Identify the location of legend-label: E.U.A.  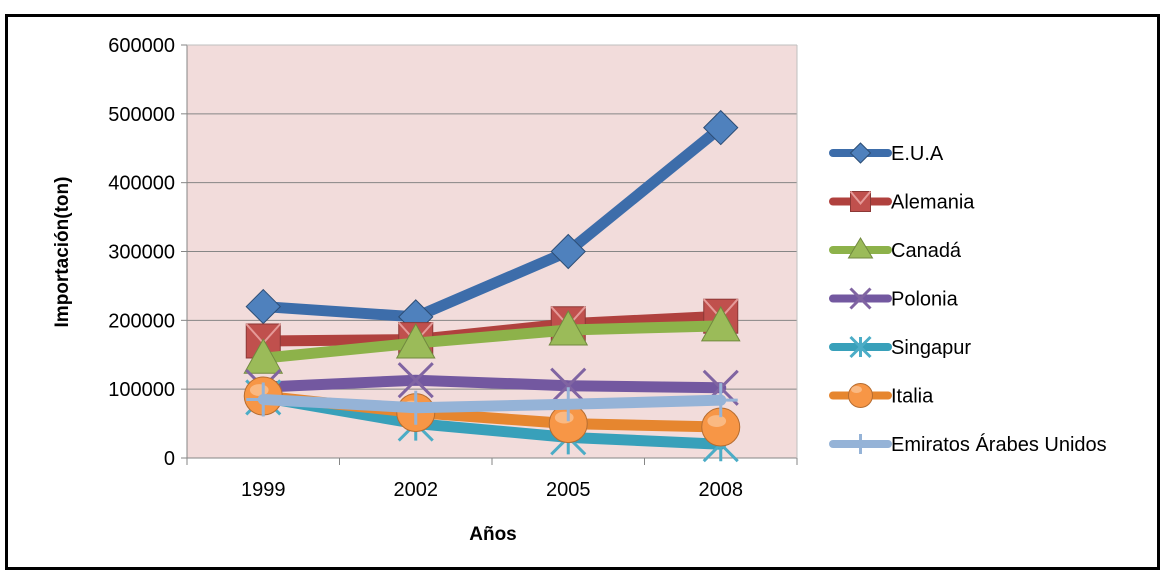
(917, 154).